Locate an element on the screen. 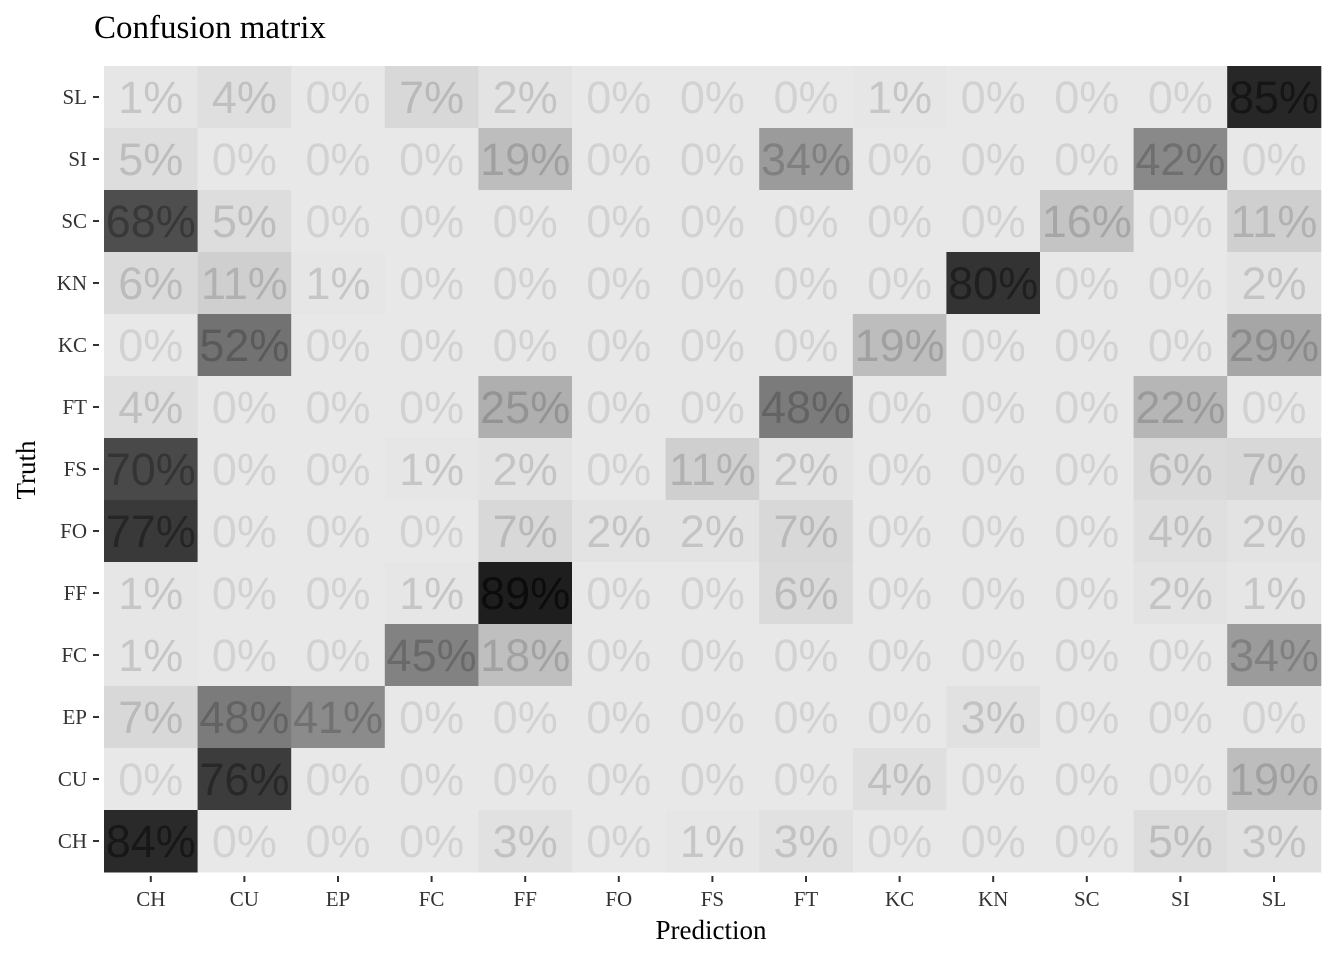  cell-value-label: 3% is located at coordinates (993, 717).